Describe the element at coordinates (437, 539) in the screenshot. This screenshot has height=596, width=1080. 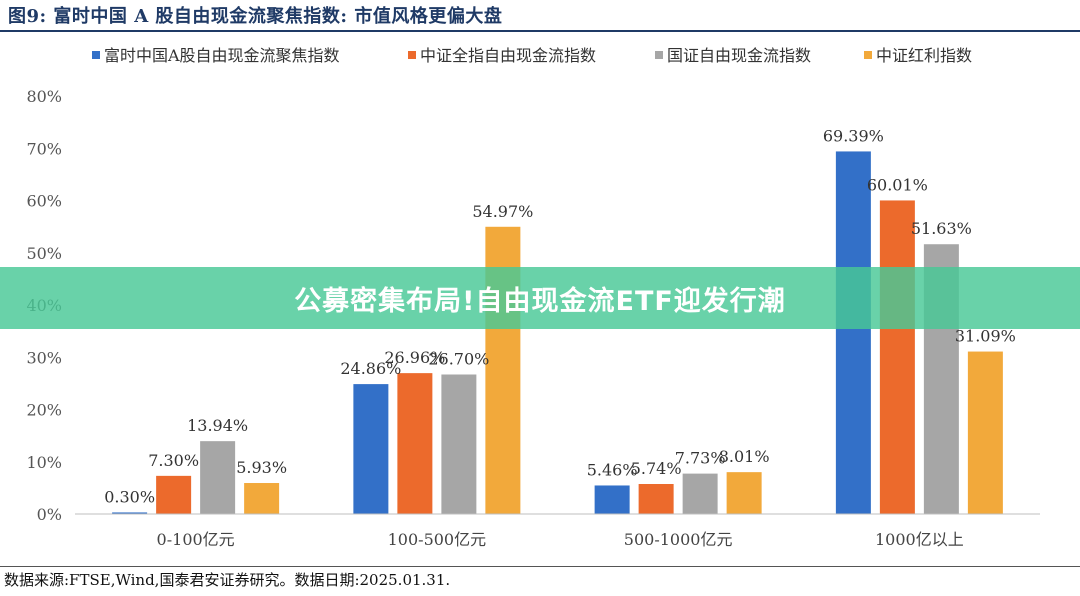
I see `x-tick-label: 100-500亿元` at that location.